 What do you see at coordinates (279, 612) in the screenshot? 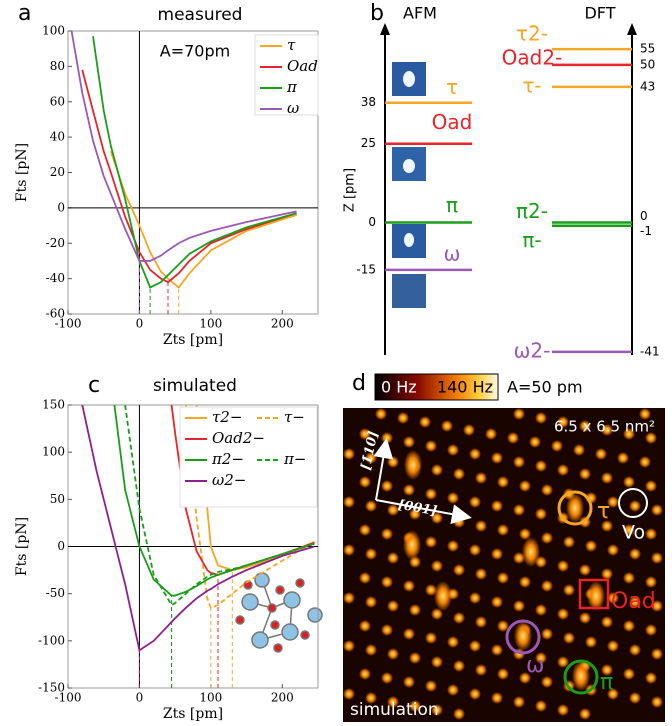
I see `molecule` at bounding box center [279, 612].